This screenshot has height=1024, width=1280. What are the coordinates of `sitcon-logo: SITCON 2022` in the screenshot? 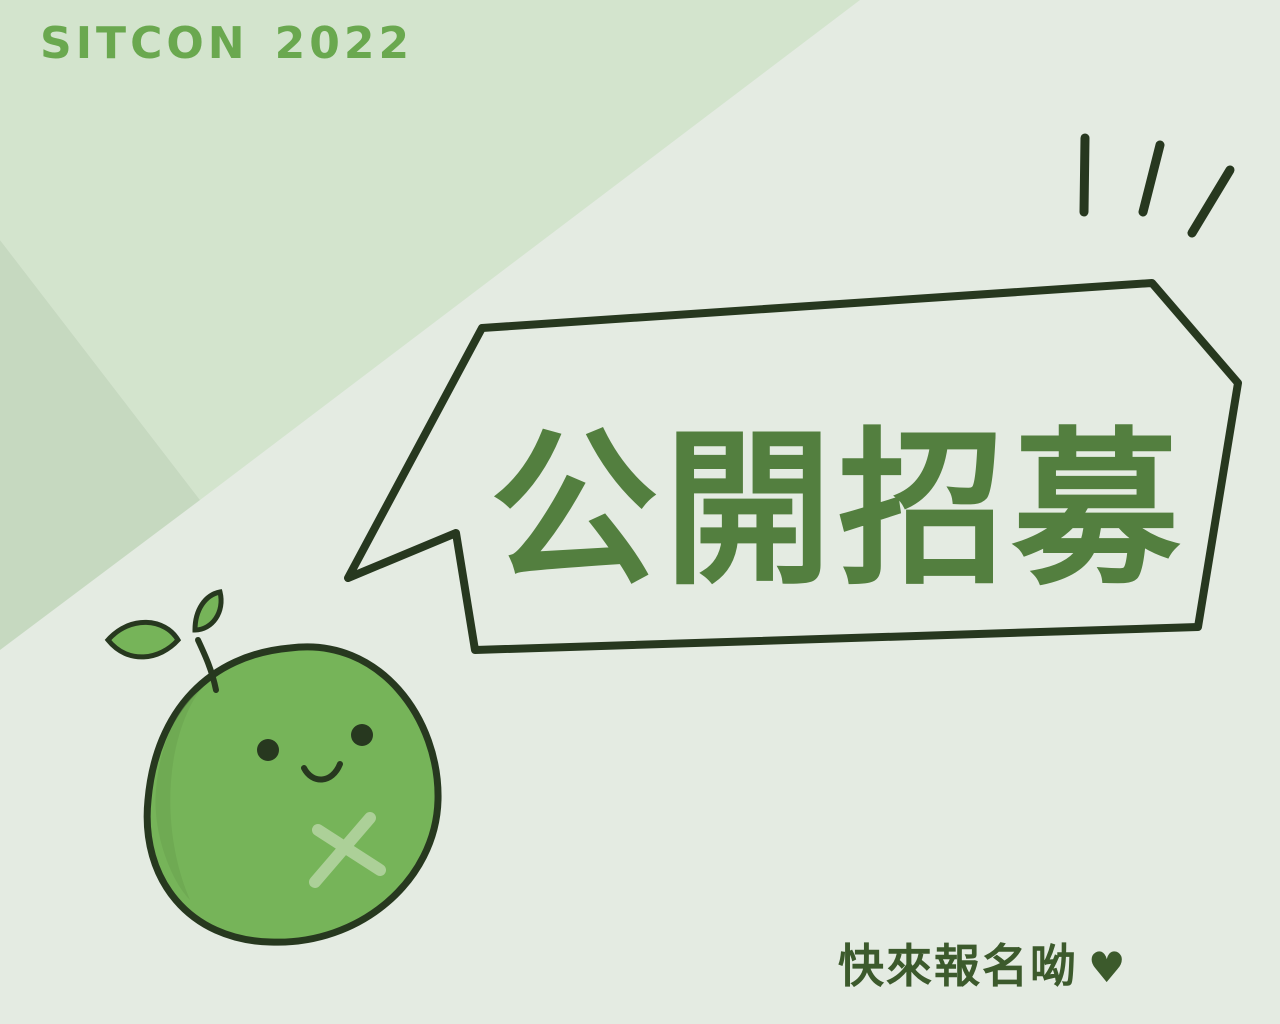 It's located at (226, 43).